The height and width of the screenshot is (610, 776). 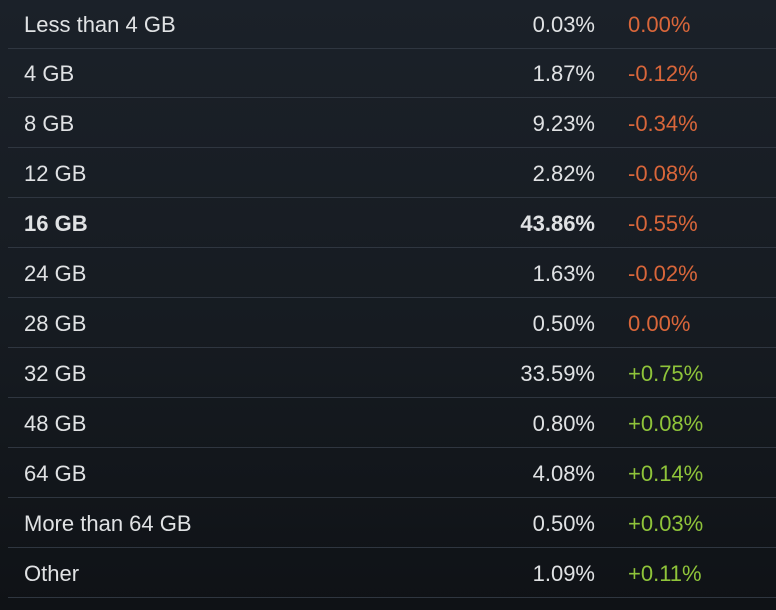 I want to click on row-change: +0.75%, so click(x=666, y=373).